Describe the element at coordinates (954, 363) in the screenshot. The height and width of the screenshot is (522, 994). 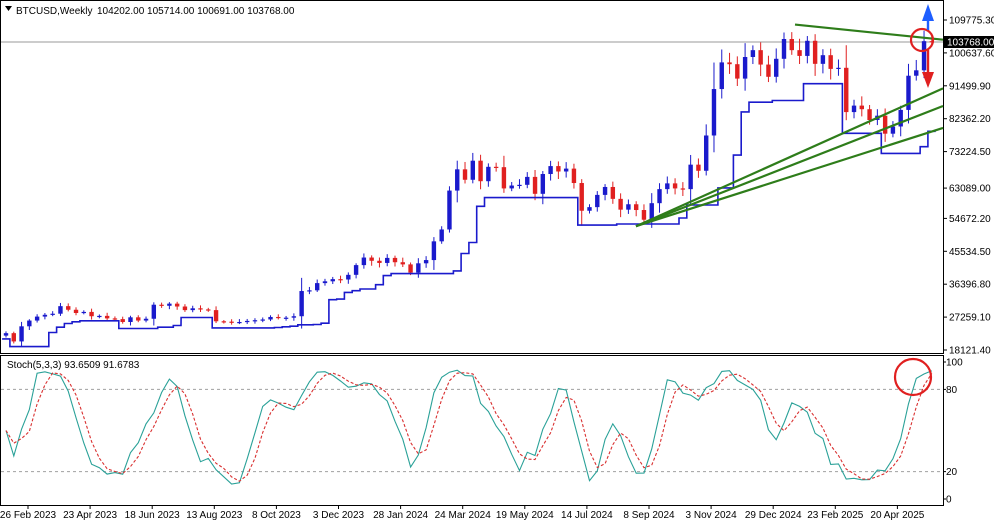
I see `stoch-scale-label: 100` at that location.